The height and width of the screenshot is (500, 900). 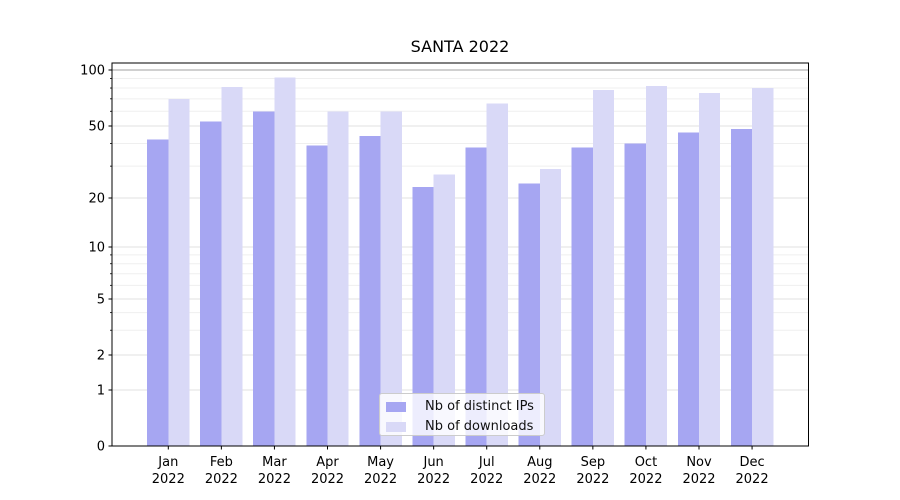 I want to click on bar-distinct-ips-sep, so click(x=582, y=296).